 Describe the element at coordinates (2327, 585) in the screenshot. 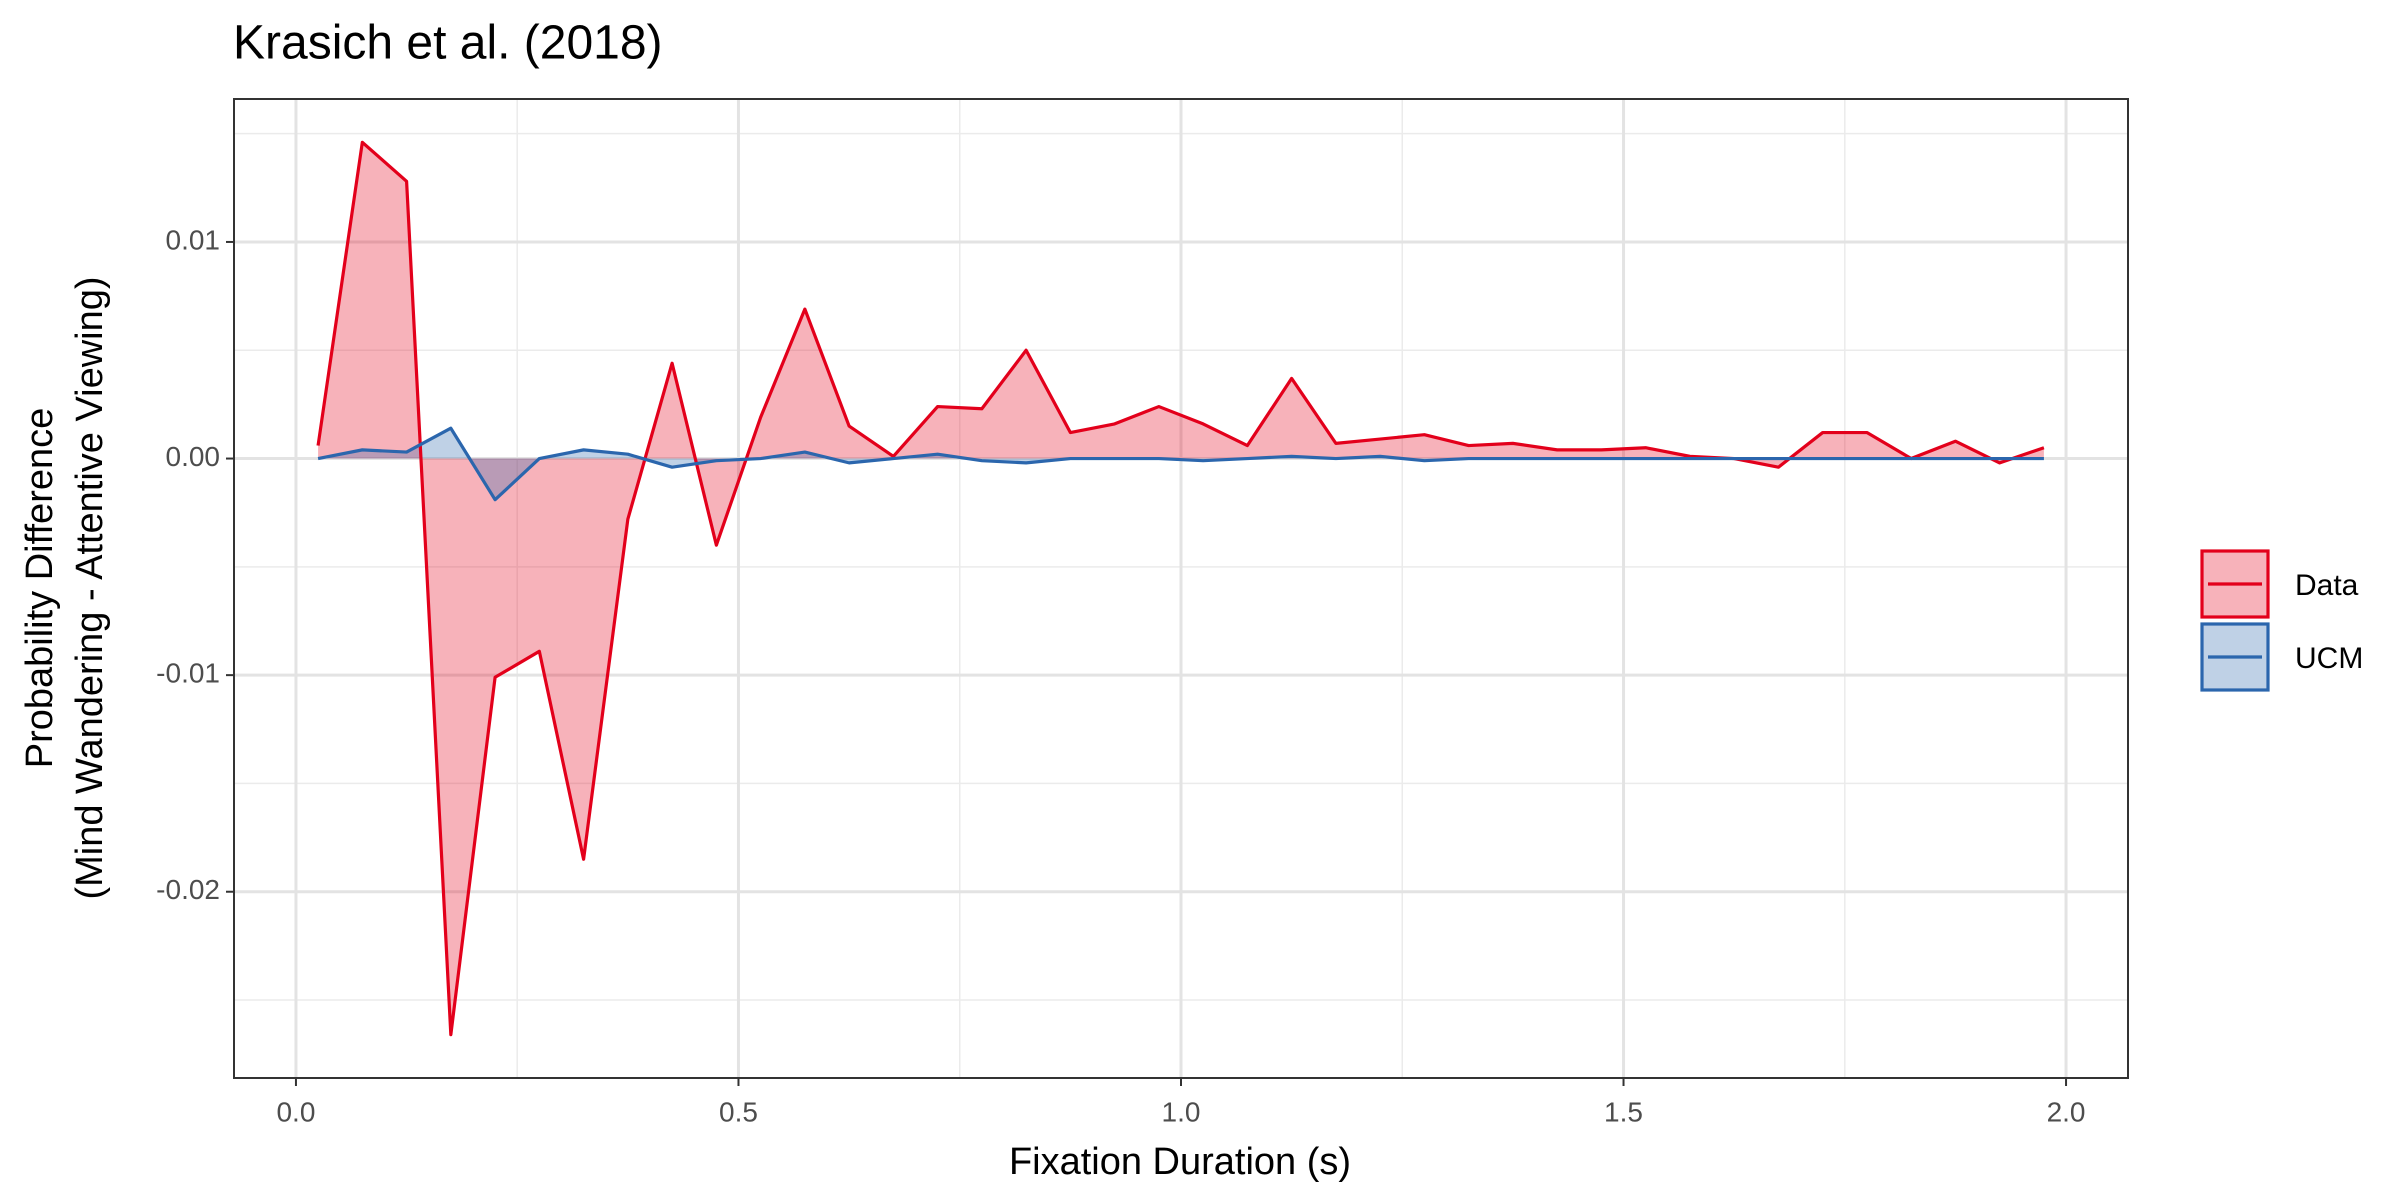

I see `legend-label: Data` at that location.